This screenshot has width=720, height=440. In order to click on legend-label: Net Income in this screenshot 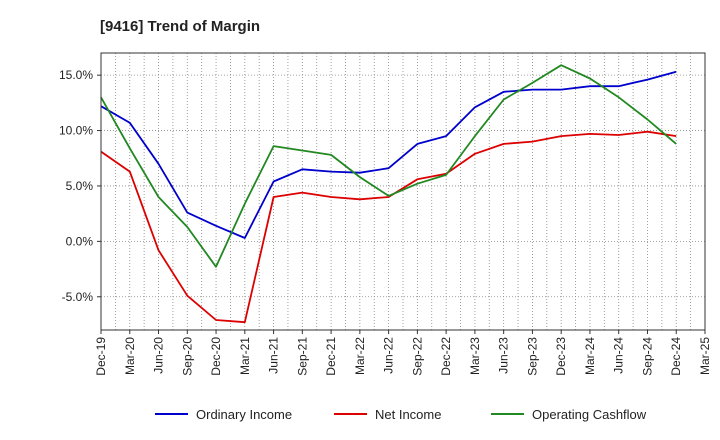, I will do `click(408, 414)`.